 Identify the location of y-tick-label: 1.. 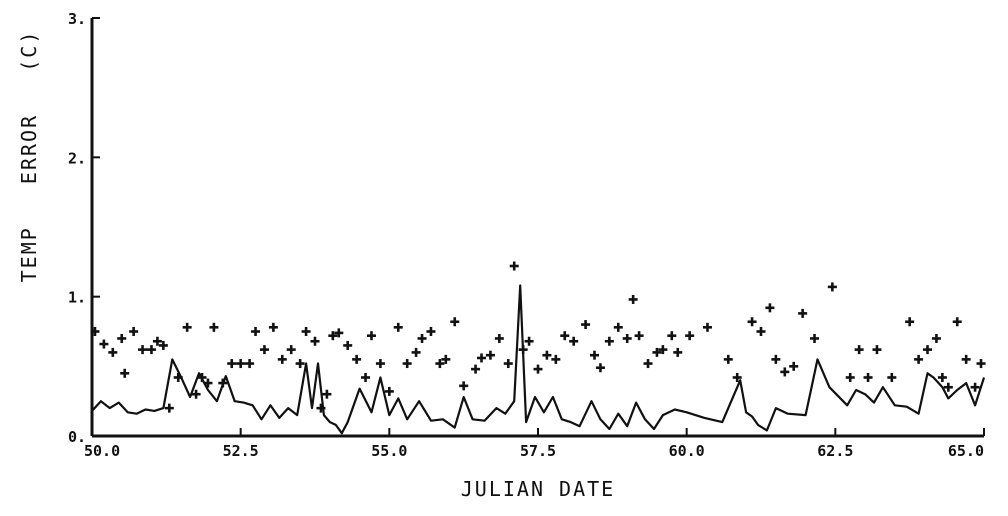
(77, 298).